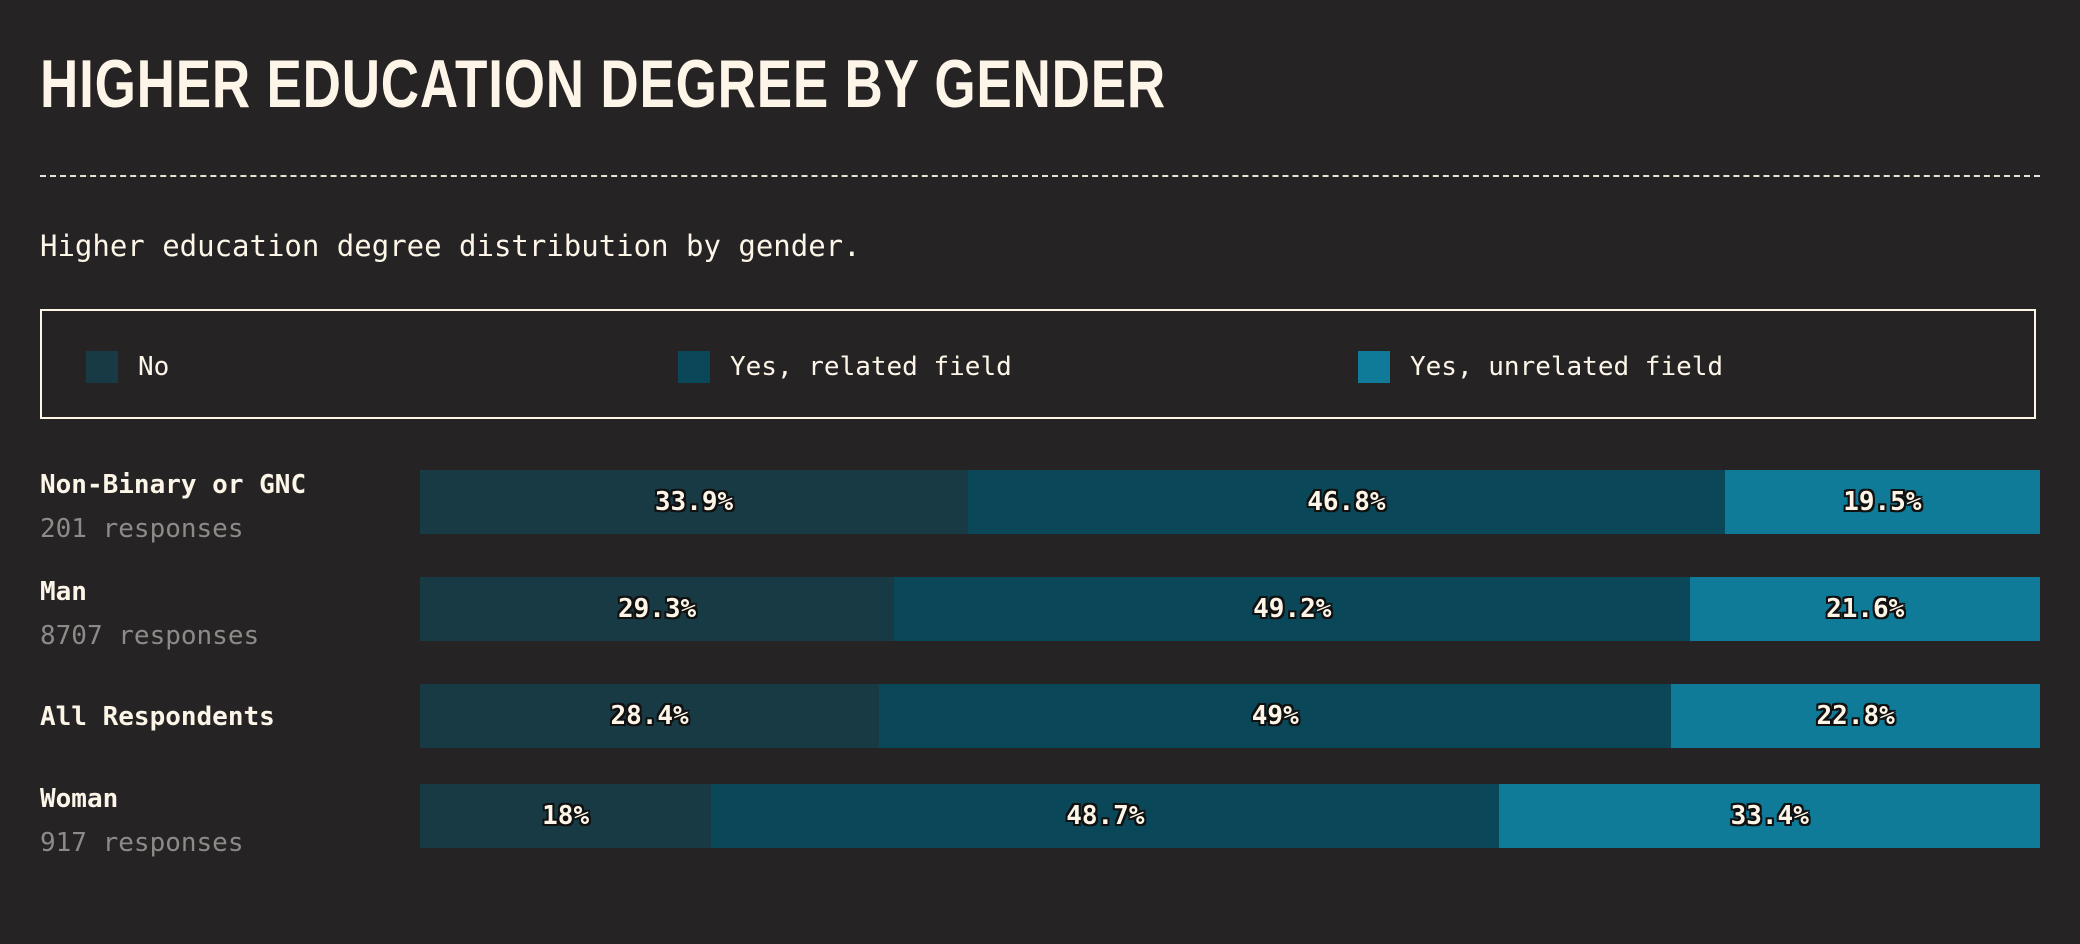  I want to click on bar-segment-yes-related: 49%, so click(1275, 716).